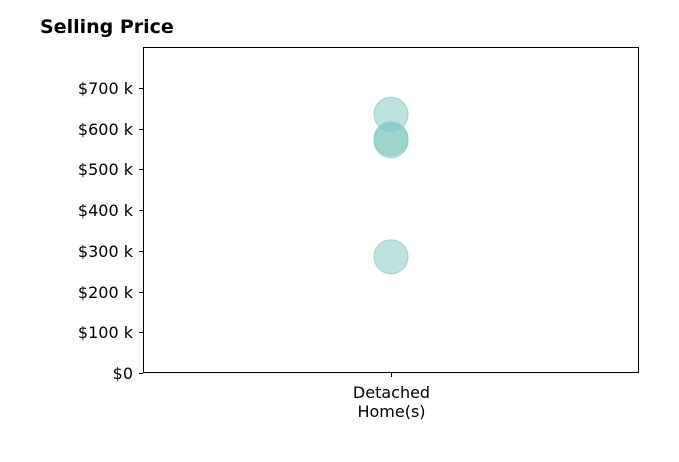 This screenshot has width=679, height=462. Describe the element at coordinates (106, 332) in the screenshot. I see `y-tick-label: $100 k` at that location.